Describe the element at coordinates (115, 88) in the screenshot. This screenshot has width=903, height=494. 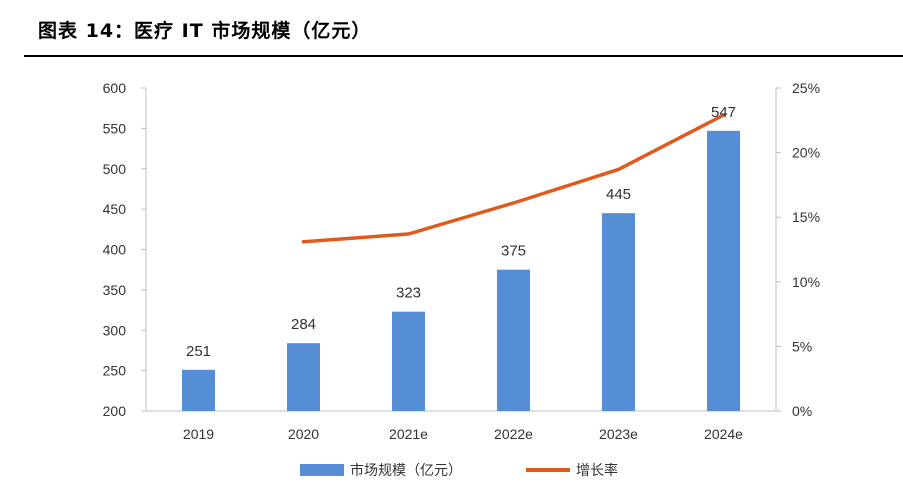
I see `y-left-tick-label: 600` at that location.